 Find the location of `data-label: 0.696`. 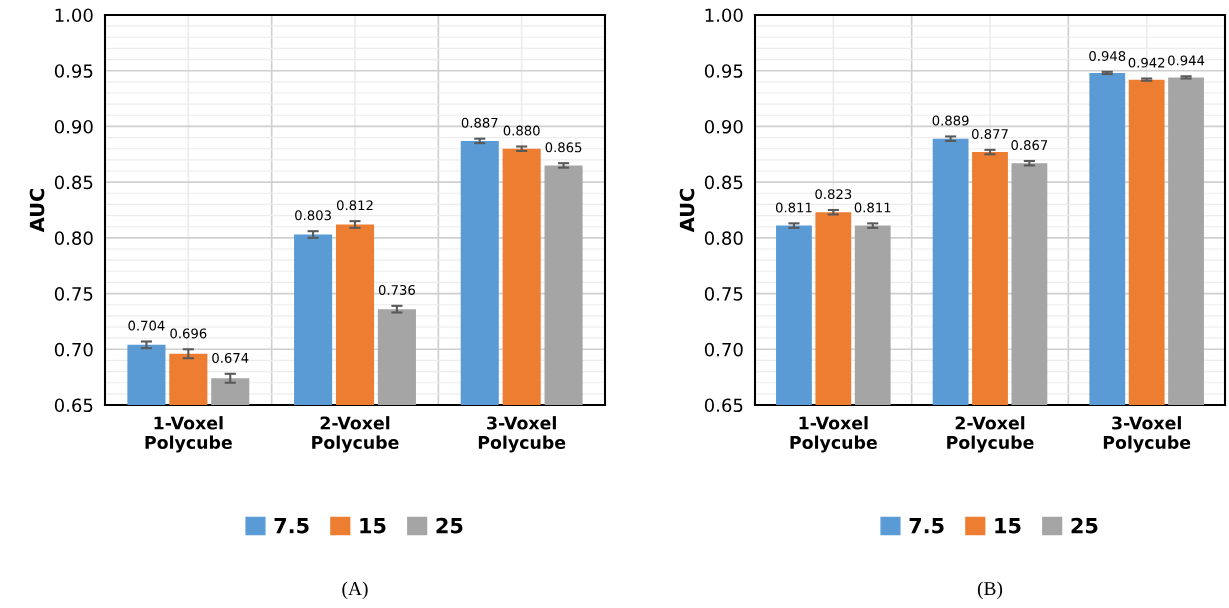

data-label: 0.696 is located at coordinates (188, 333).